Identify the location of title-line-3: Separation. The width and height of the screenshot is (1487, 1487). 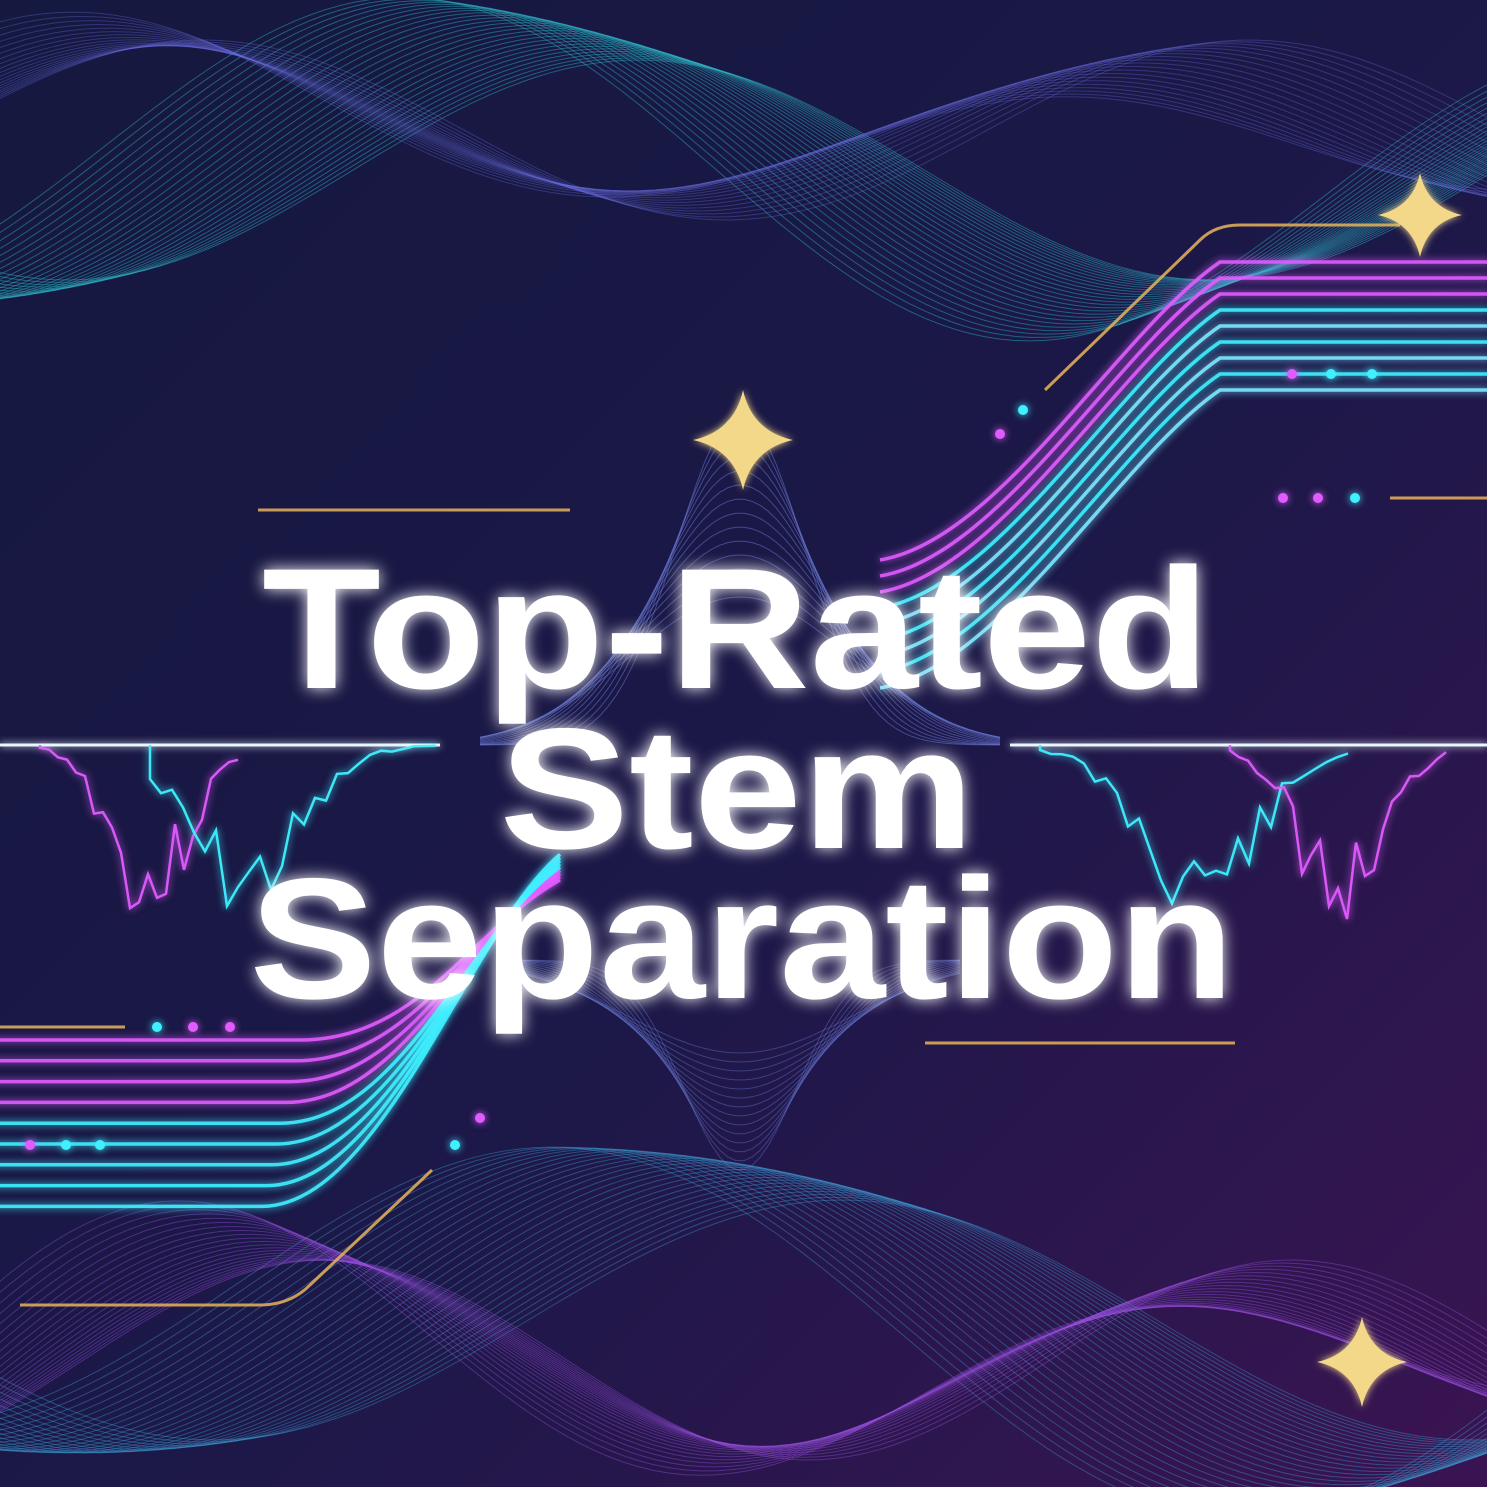
(742, 939).